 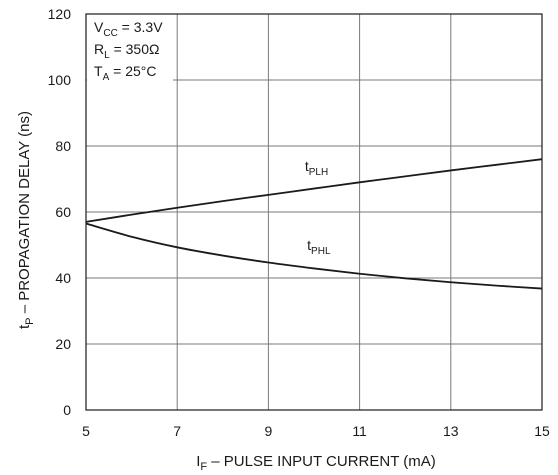 What do you see at coordinates (309, 245) in the screenshot?
I see `series-label-tphl-main: t` at bounding box center [309, 245].